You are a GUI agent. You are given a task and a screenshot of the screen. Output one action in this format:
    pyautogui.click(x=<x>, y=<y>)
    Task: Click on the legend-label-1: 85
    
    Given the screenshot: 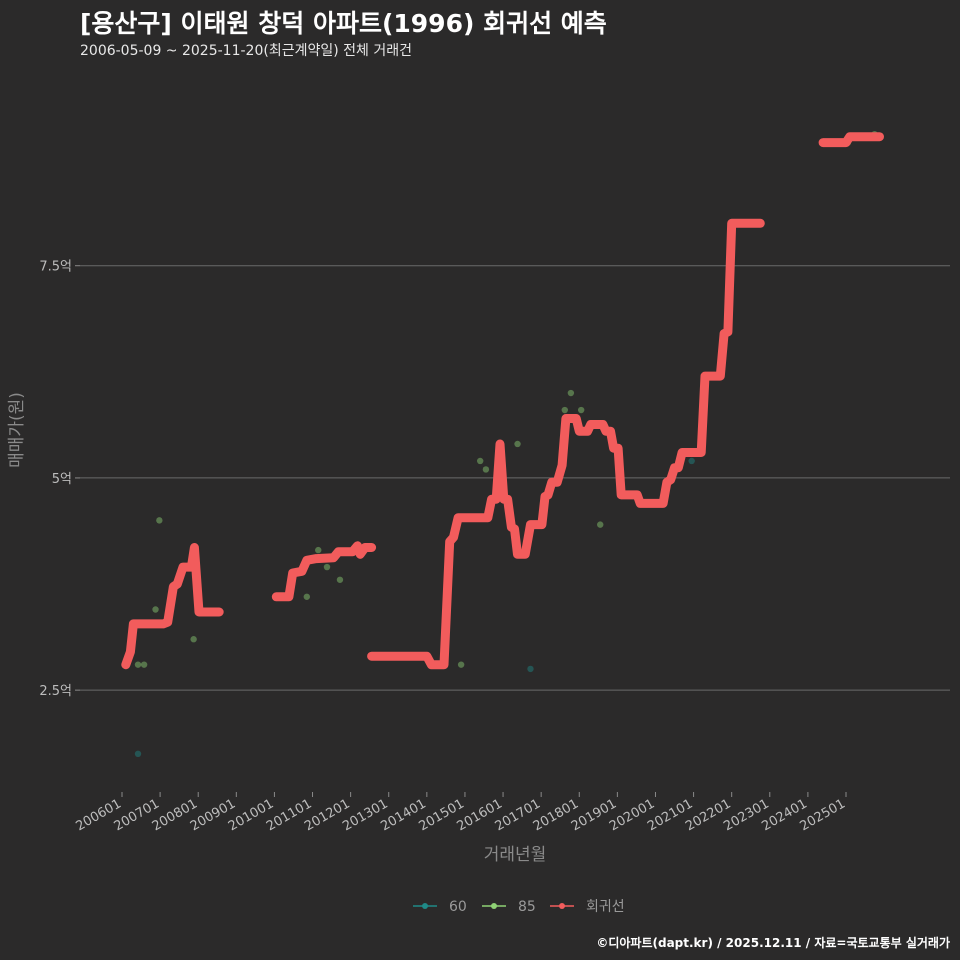 What is the action you would take?
    pyautogui.click(x=527, y=907)
    